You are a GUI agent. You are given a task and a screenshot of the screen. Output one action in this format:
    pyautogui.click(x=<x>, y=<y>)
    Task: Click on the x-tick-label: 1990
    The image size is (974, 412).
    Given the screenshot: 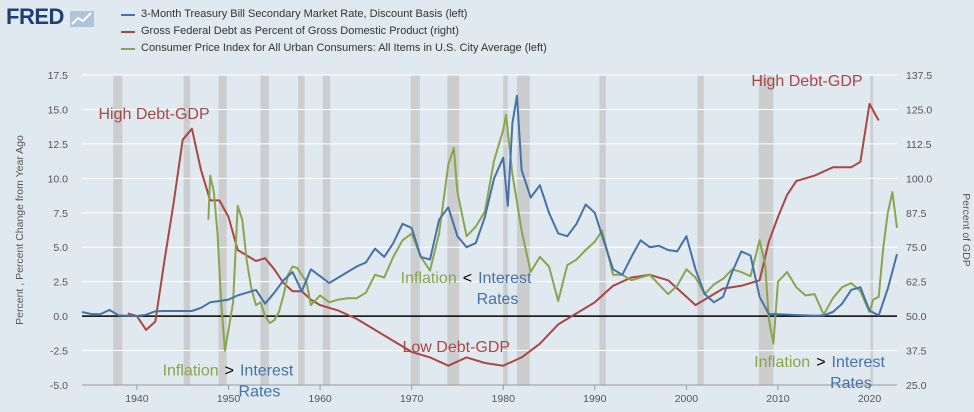 What is the action you would take?
    pyautogui.click(x=595, y=399)
    